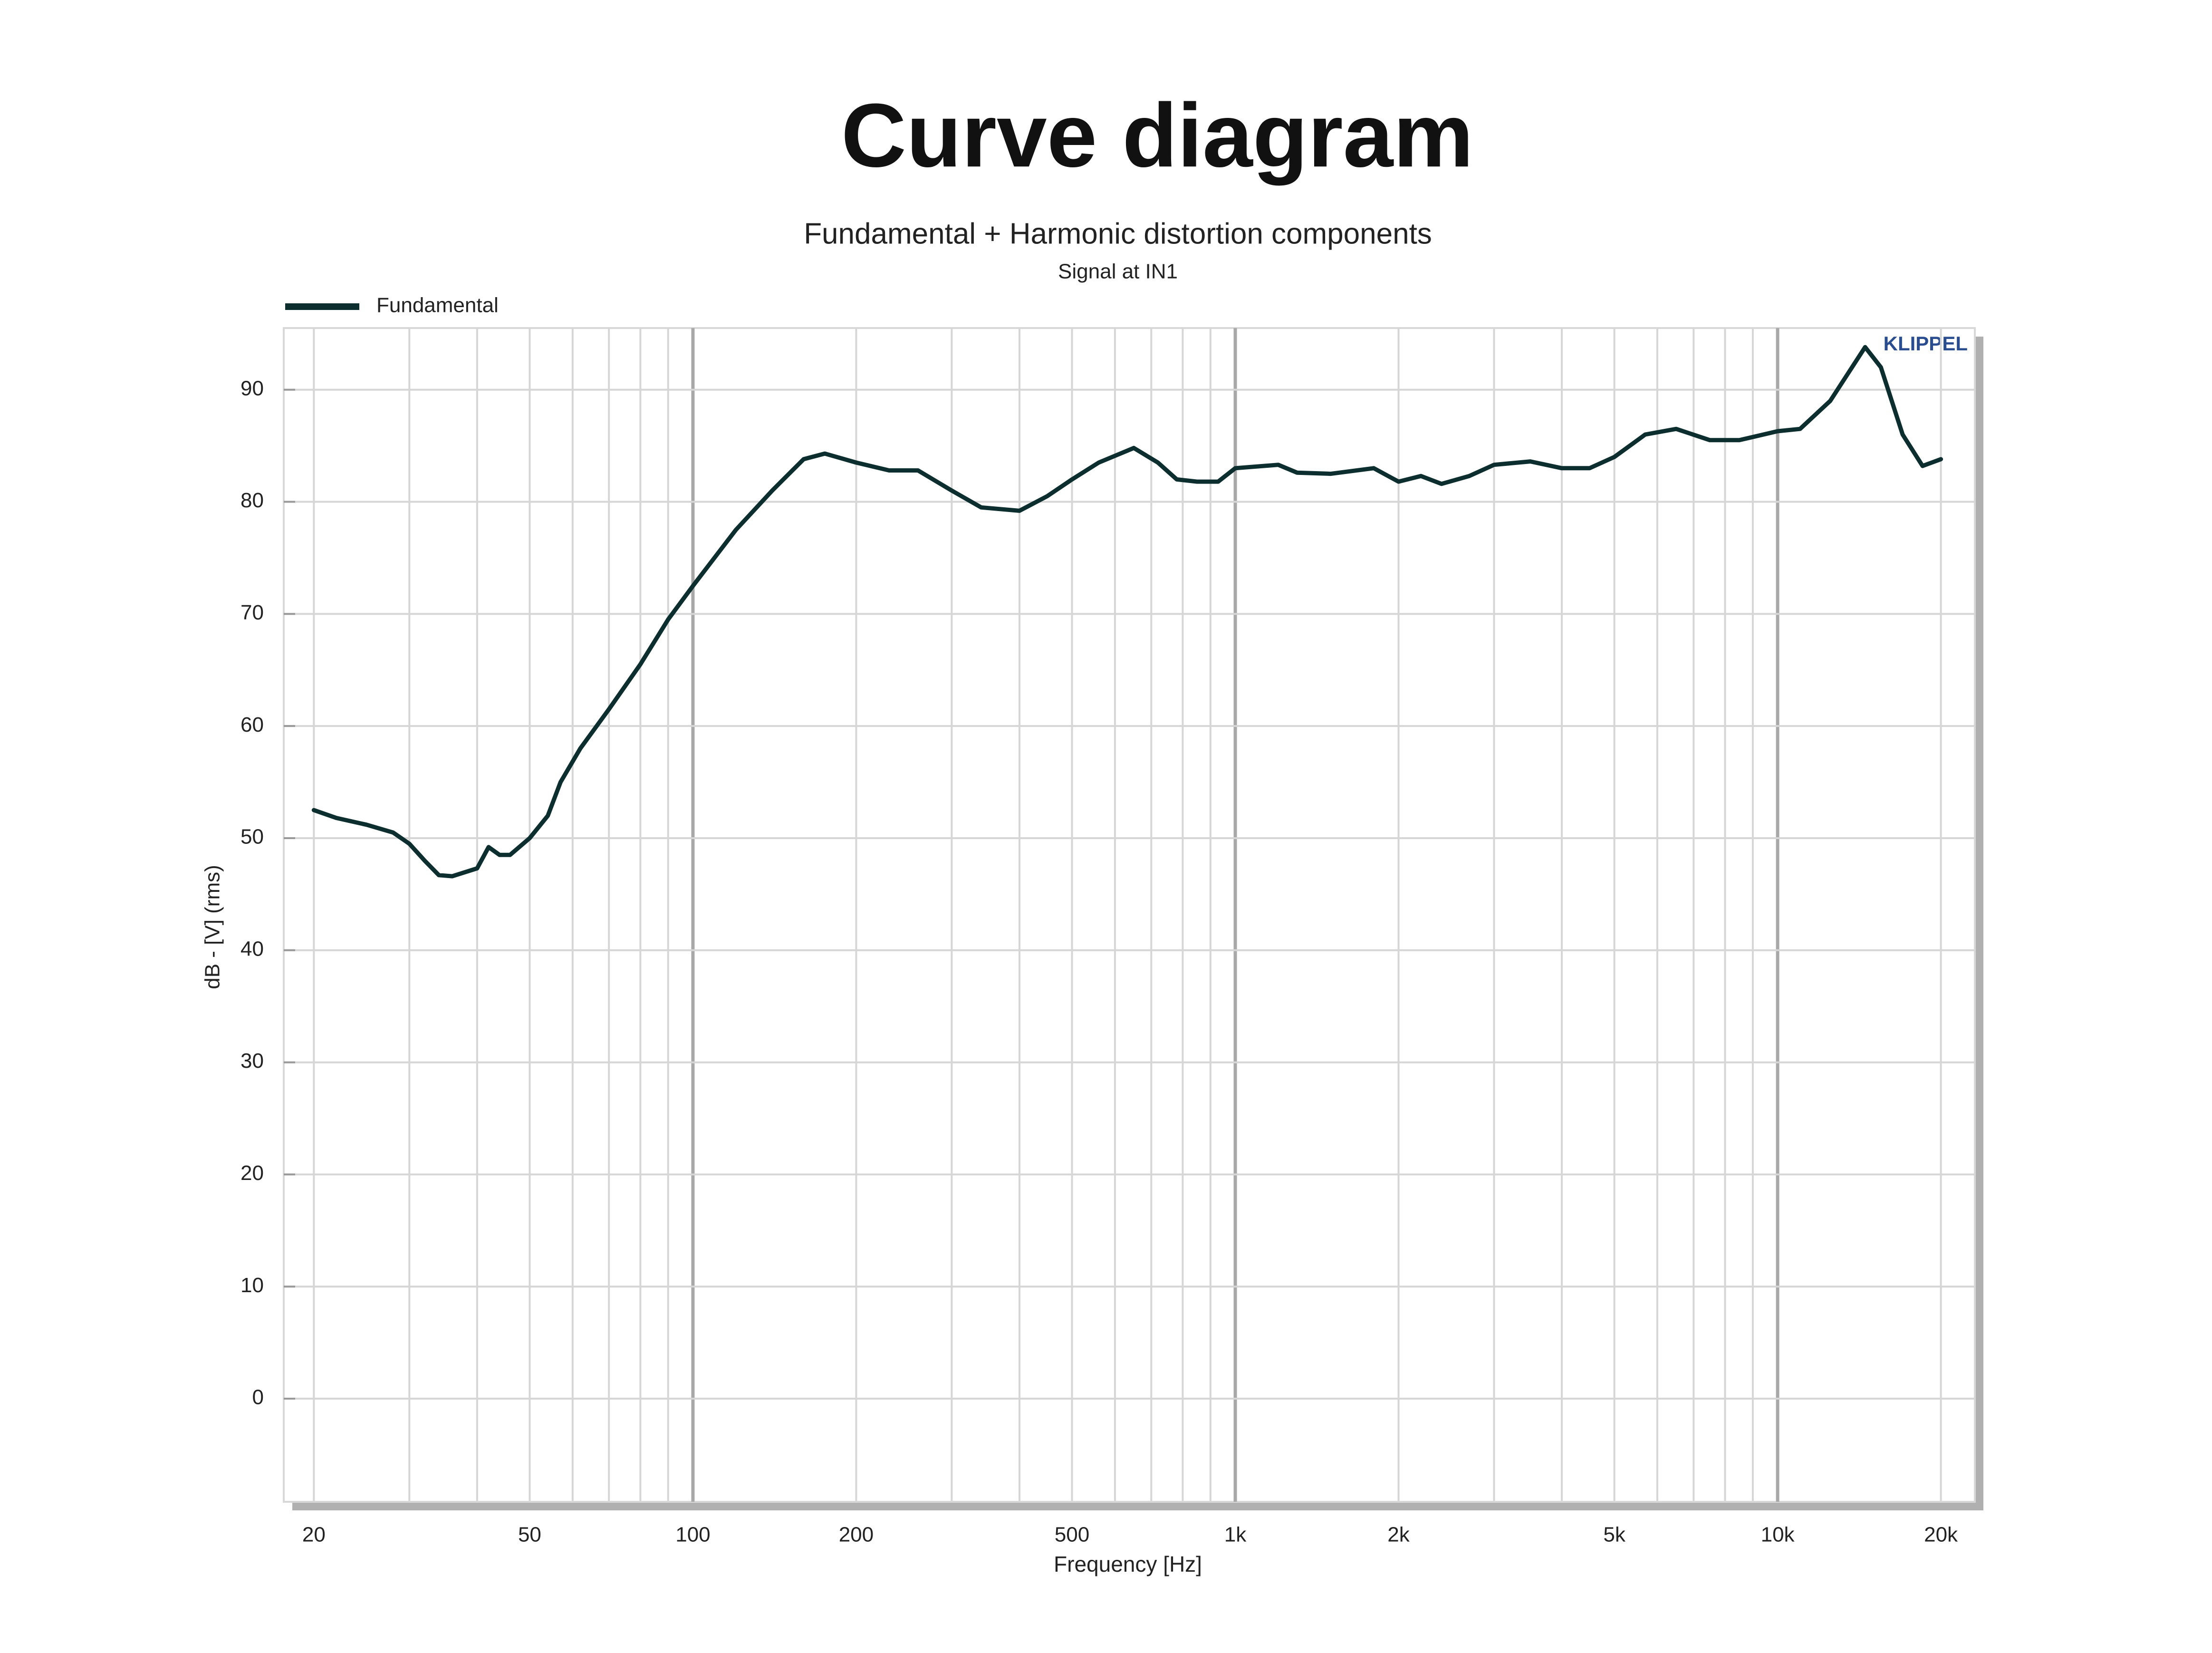 The height and width of the screenshot is (1653, 2212). What do you see at coordinates (1118, 271) in the screenshot?
I see `chart-note: Signal at IN1` at bounding box center [1118, 271].